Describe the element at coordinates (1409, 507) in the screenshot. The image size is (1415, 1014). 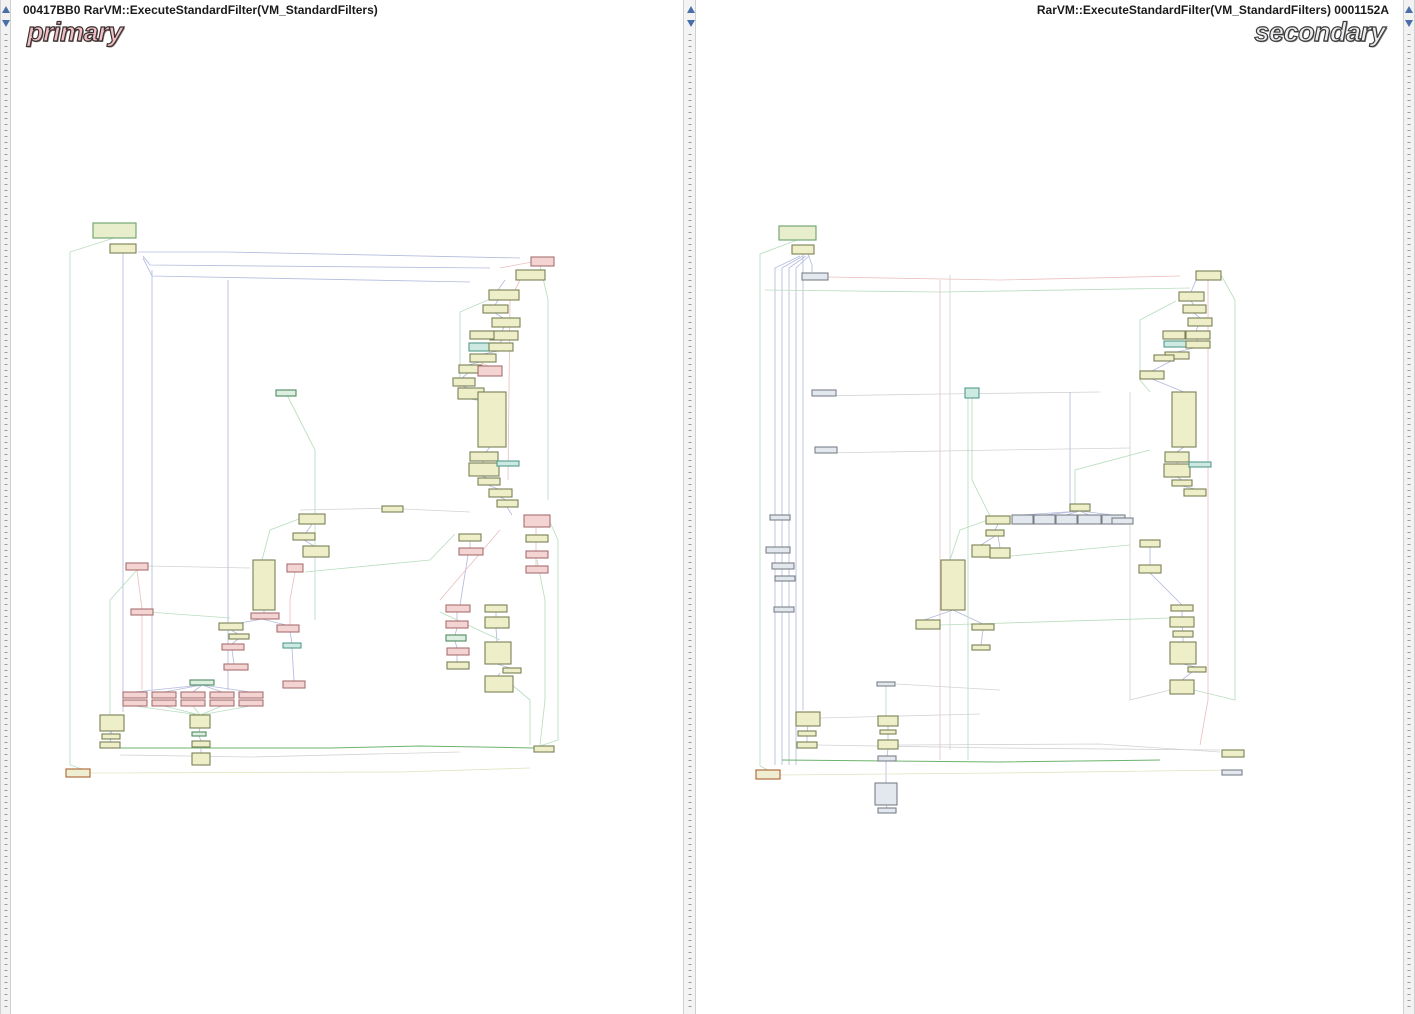
I see `right-scroll-rail` at that location.